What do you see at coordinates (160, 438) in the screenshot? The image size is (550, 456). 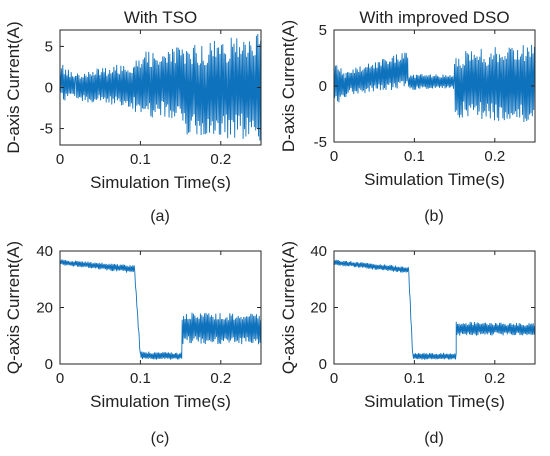 I see `caption-c: (c)` at bounding box center [160, 438].